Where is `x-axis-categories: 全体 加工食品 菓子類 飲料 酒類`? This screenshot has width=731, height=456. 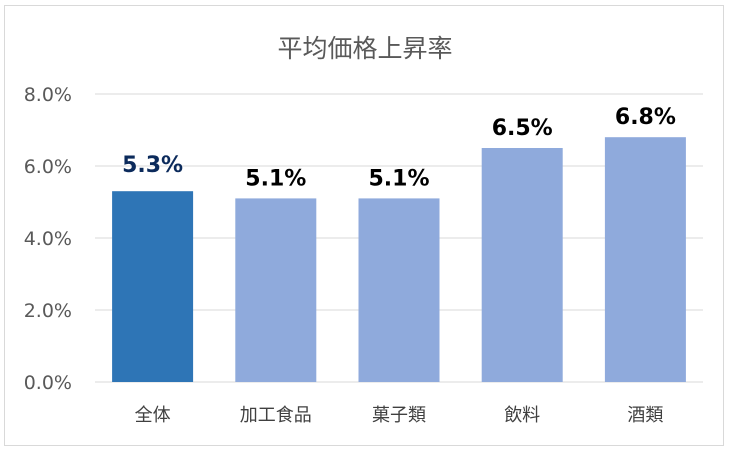
x-axis-categories: 全体 加工食品 菓子類 飲料 酒類 is located at coordinates (399, 415).